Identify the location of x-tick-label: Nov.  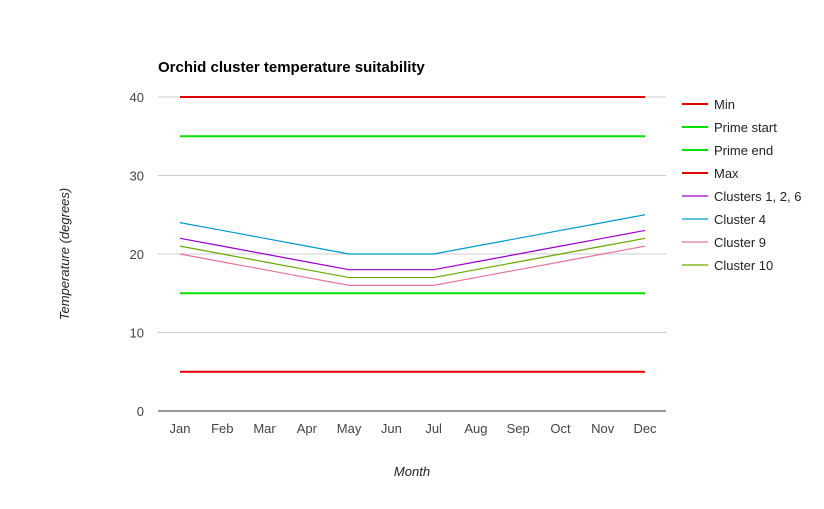
(603, 428).